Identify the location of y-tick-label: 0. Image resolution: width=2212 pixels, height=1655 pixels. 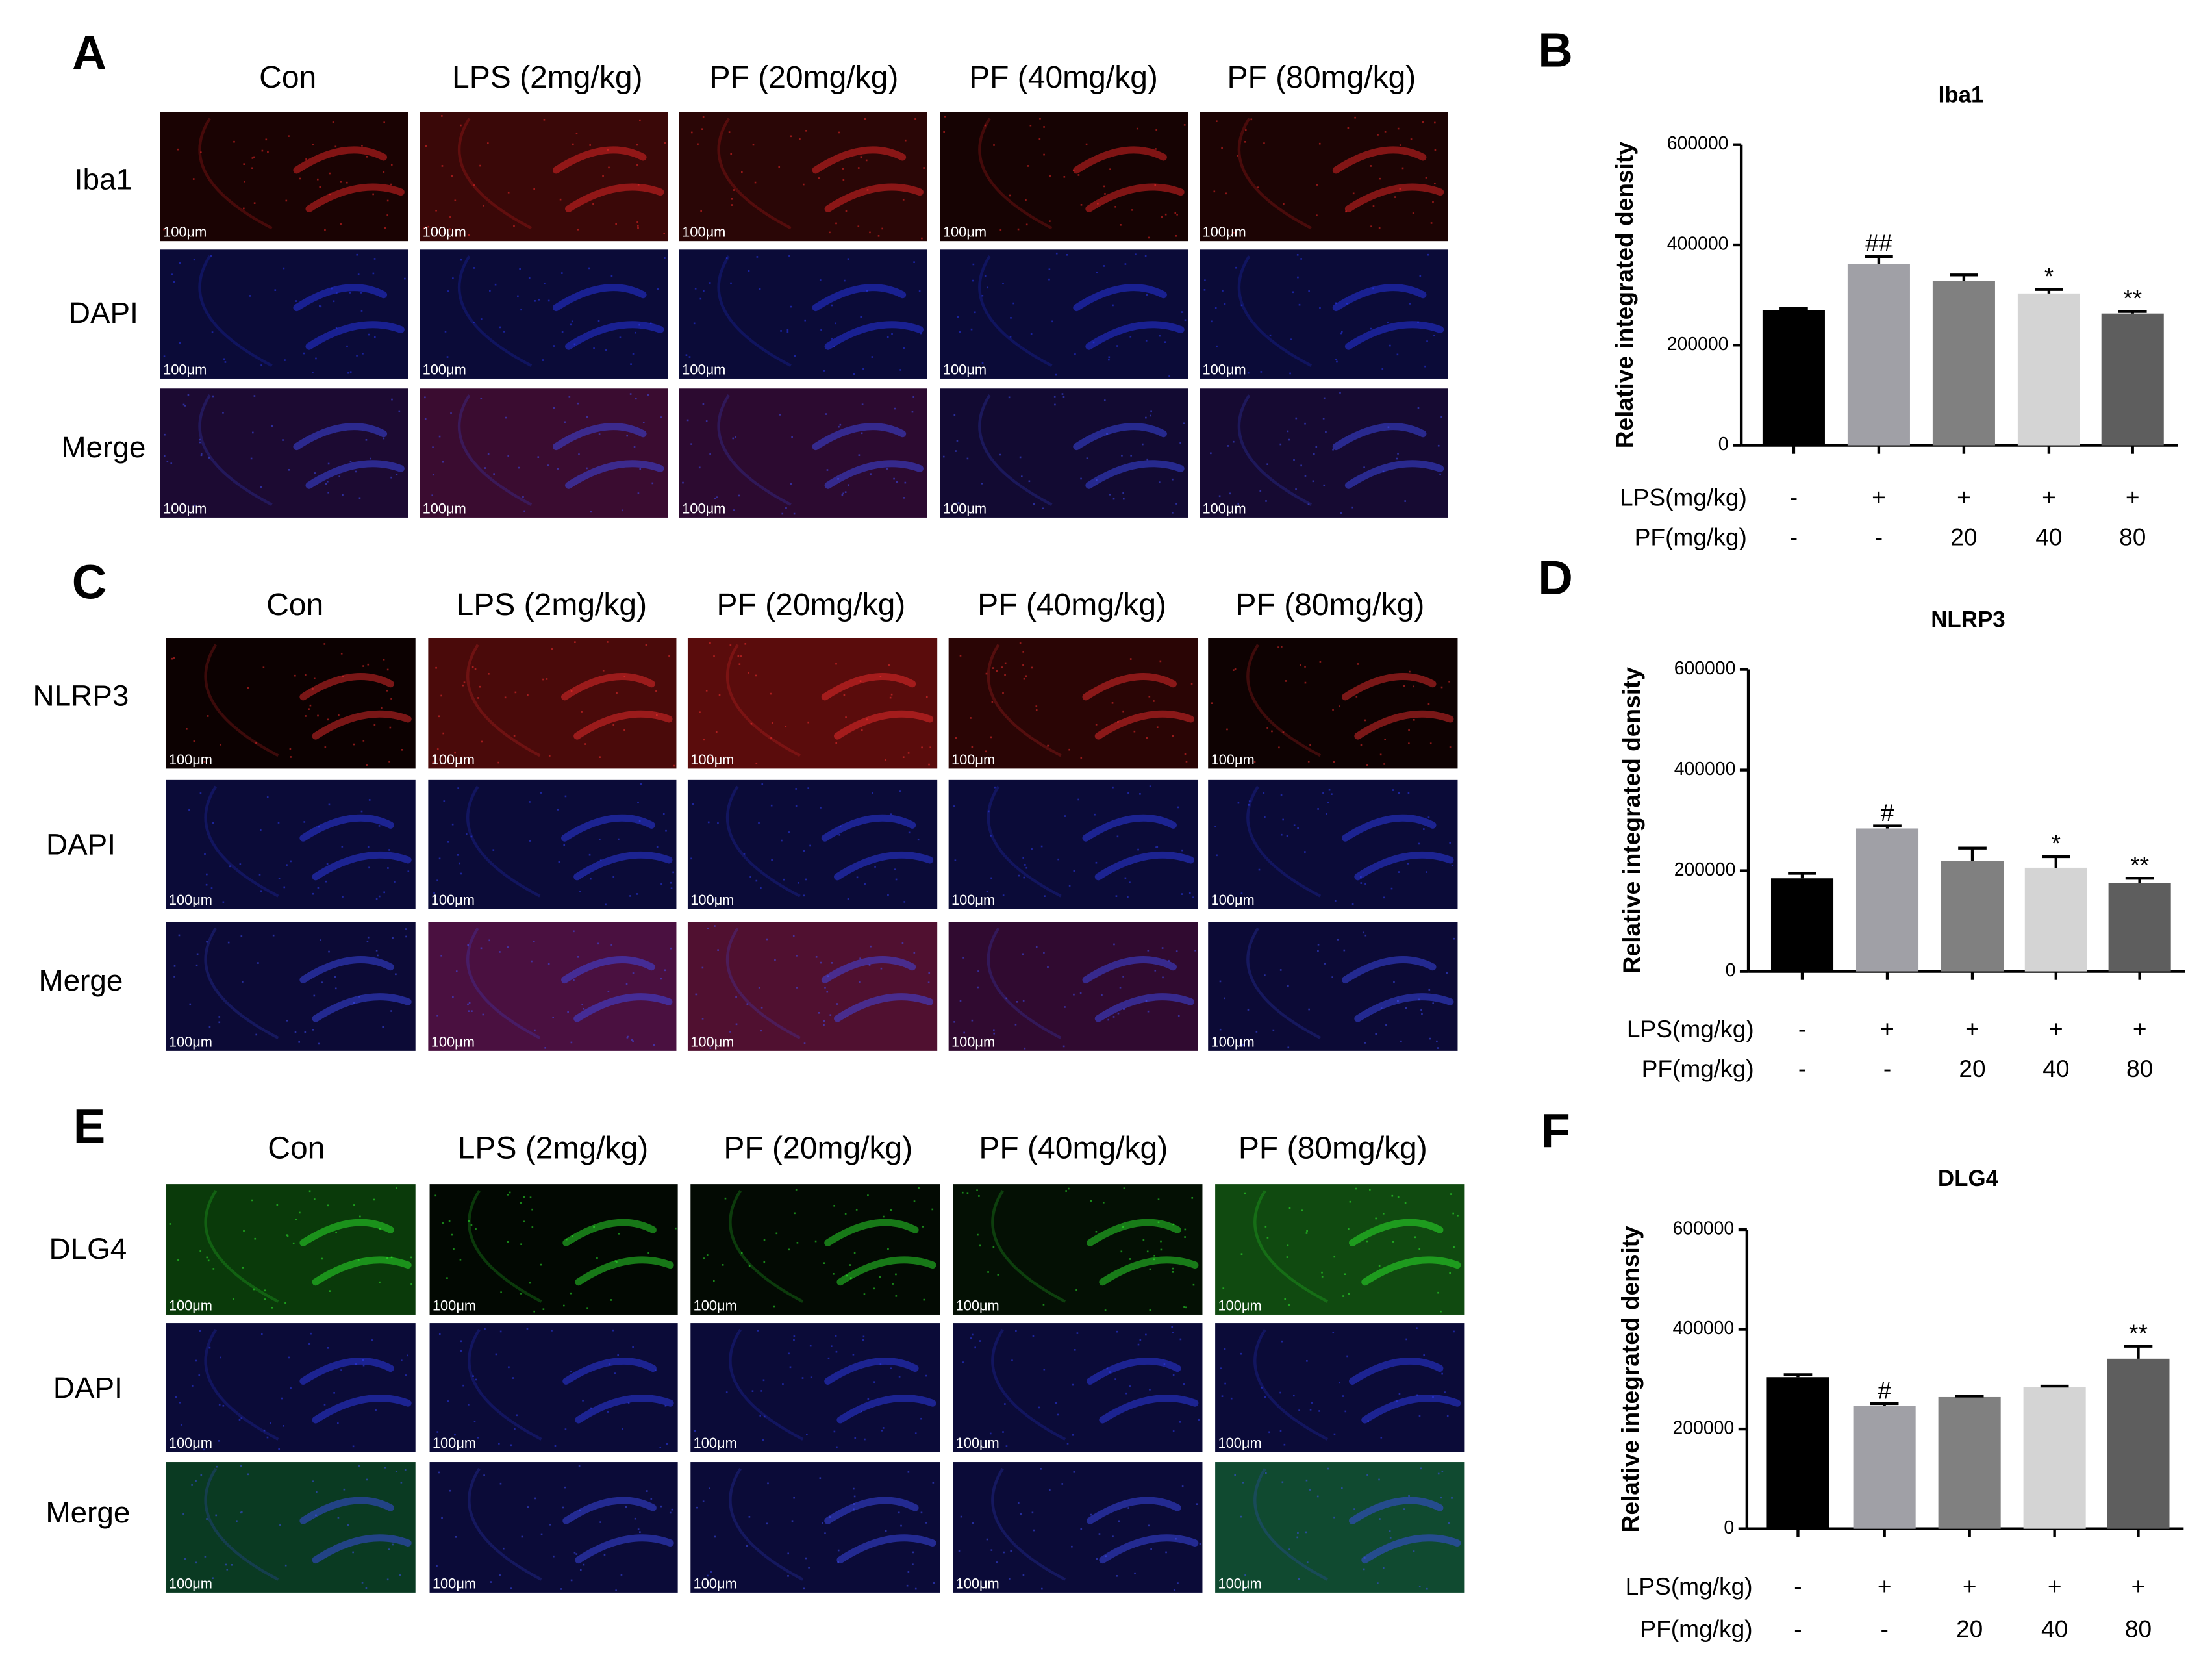
(1731, 970).